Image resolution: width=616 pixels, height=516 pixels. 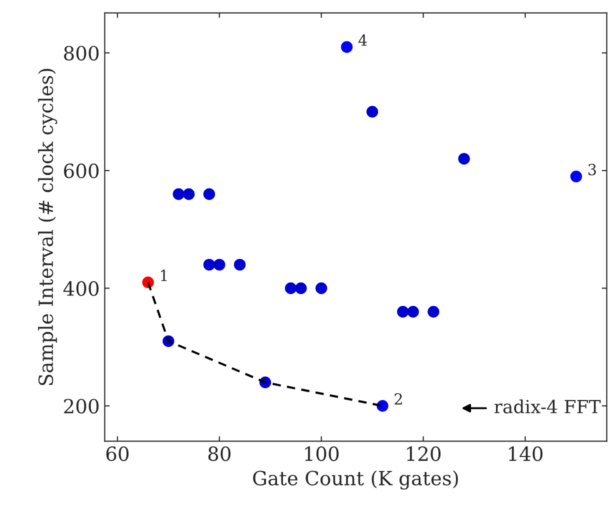 What do you see at coordinates (164, 275) in the screenshot?
I see `annotation: 1` at bounding box center [164, 275].